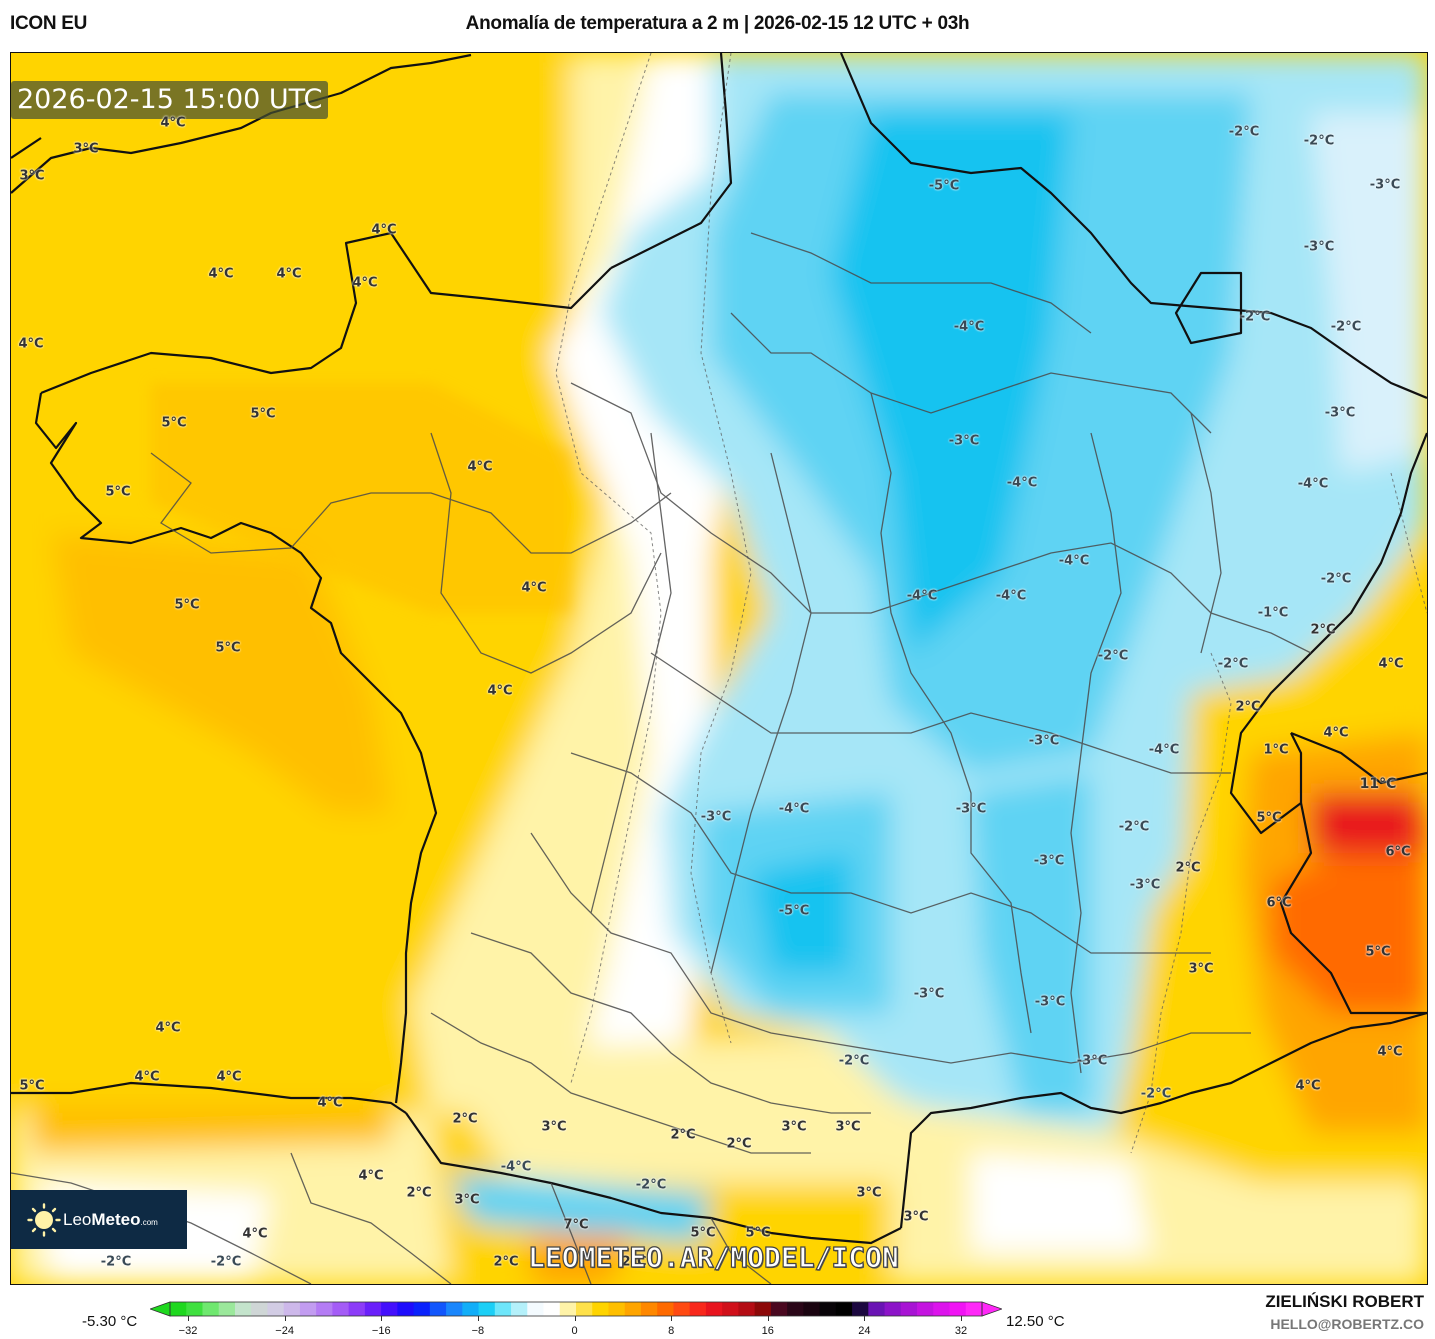  Describe the element at coordinates (961, 1331) in the screenshot. I see `colorbar-tick: 32` at that location.